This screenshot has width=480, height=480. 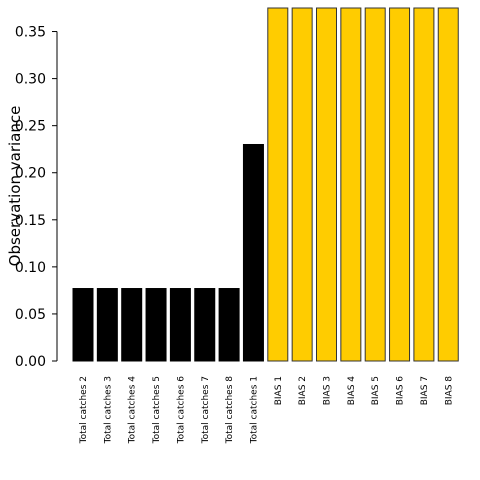 I want to click on x-tick-label: BIAS 6, so click(x=401, y=391).